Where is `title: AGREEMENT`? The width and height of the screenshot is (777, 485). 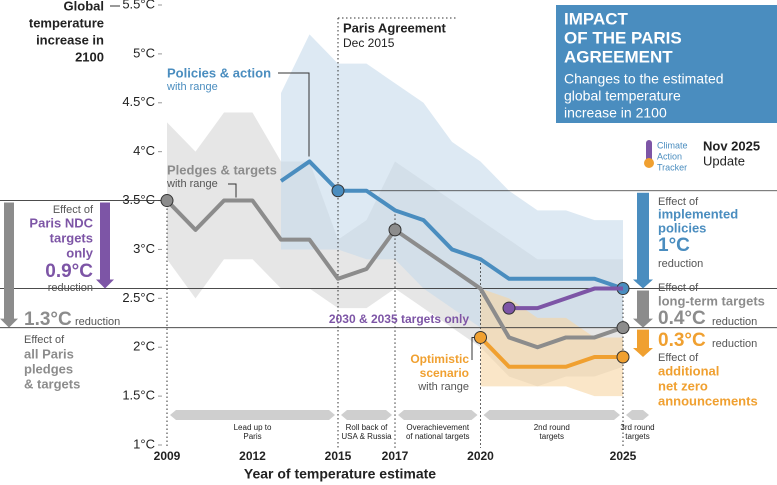 title: AGREEMENT is located at coordinates (618, 56).